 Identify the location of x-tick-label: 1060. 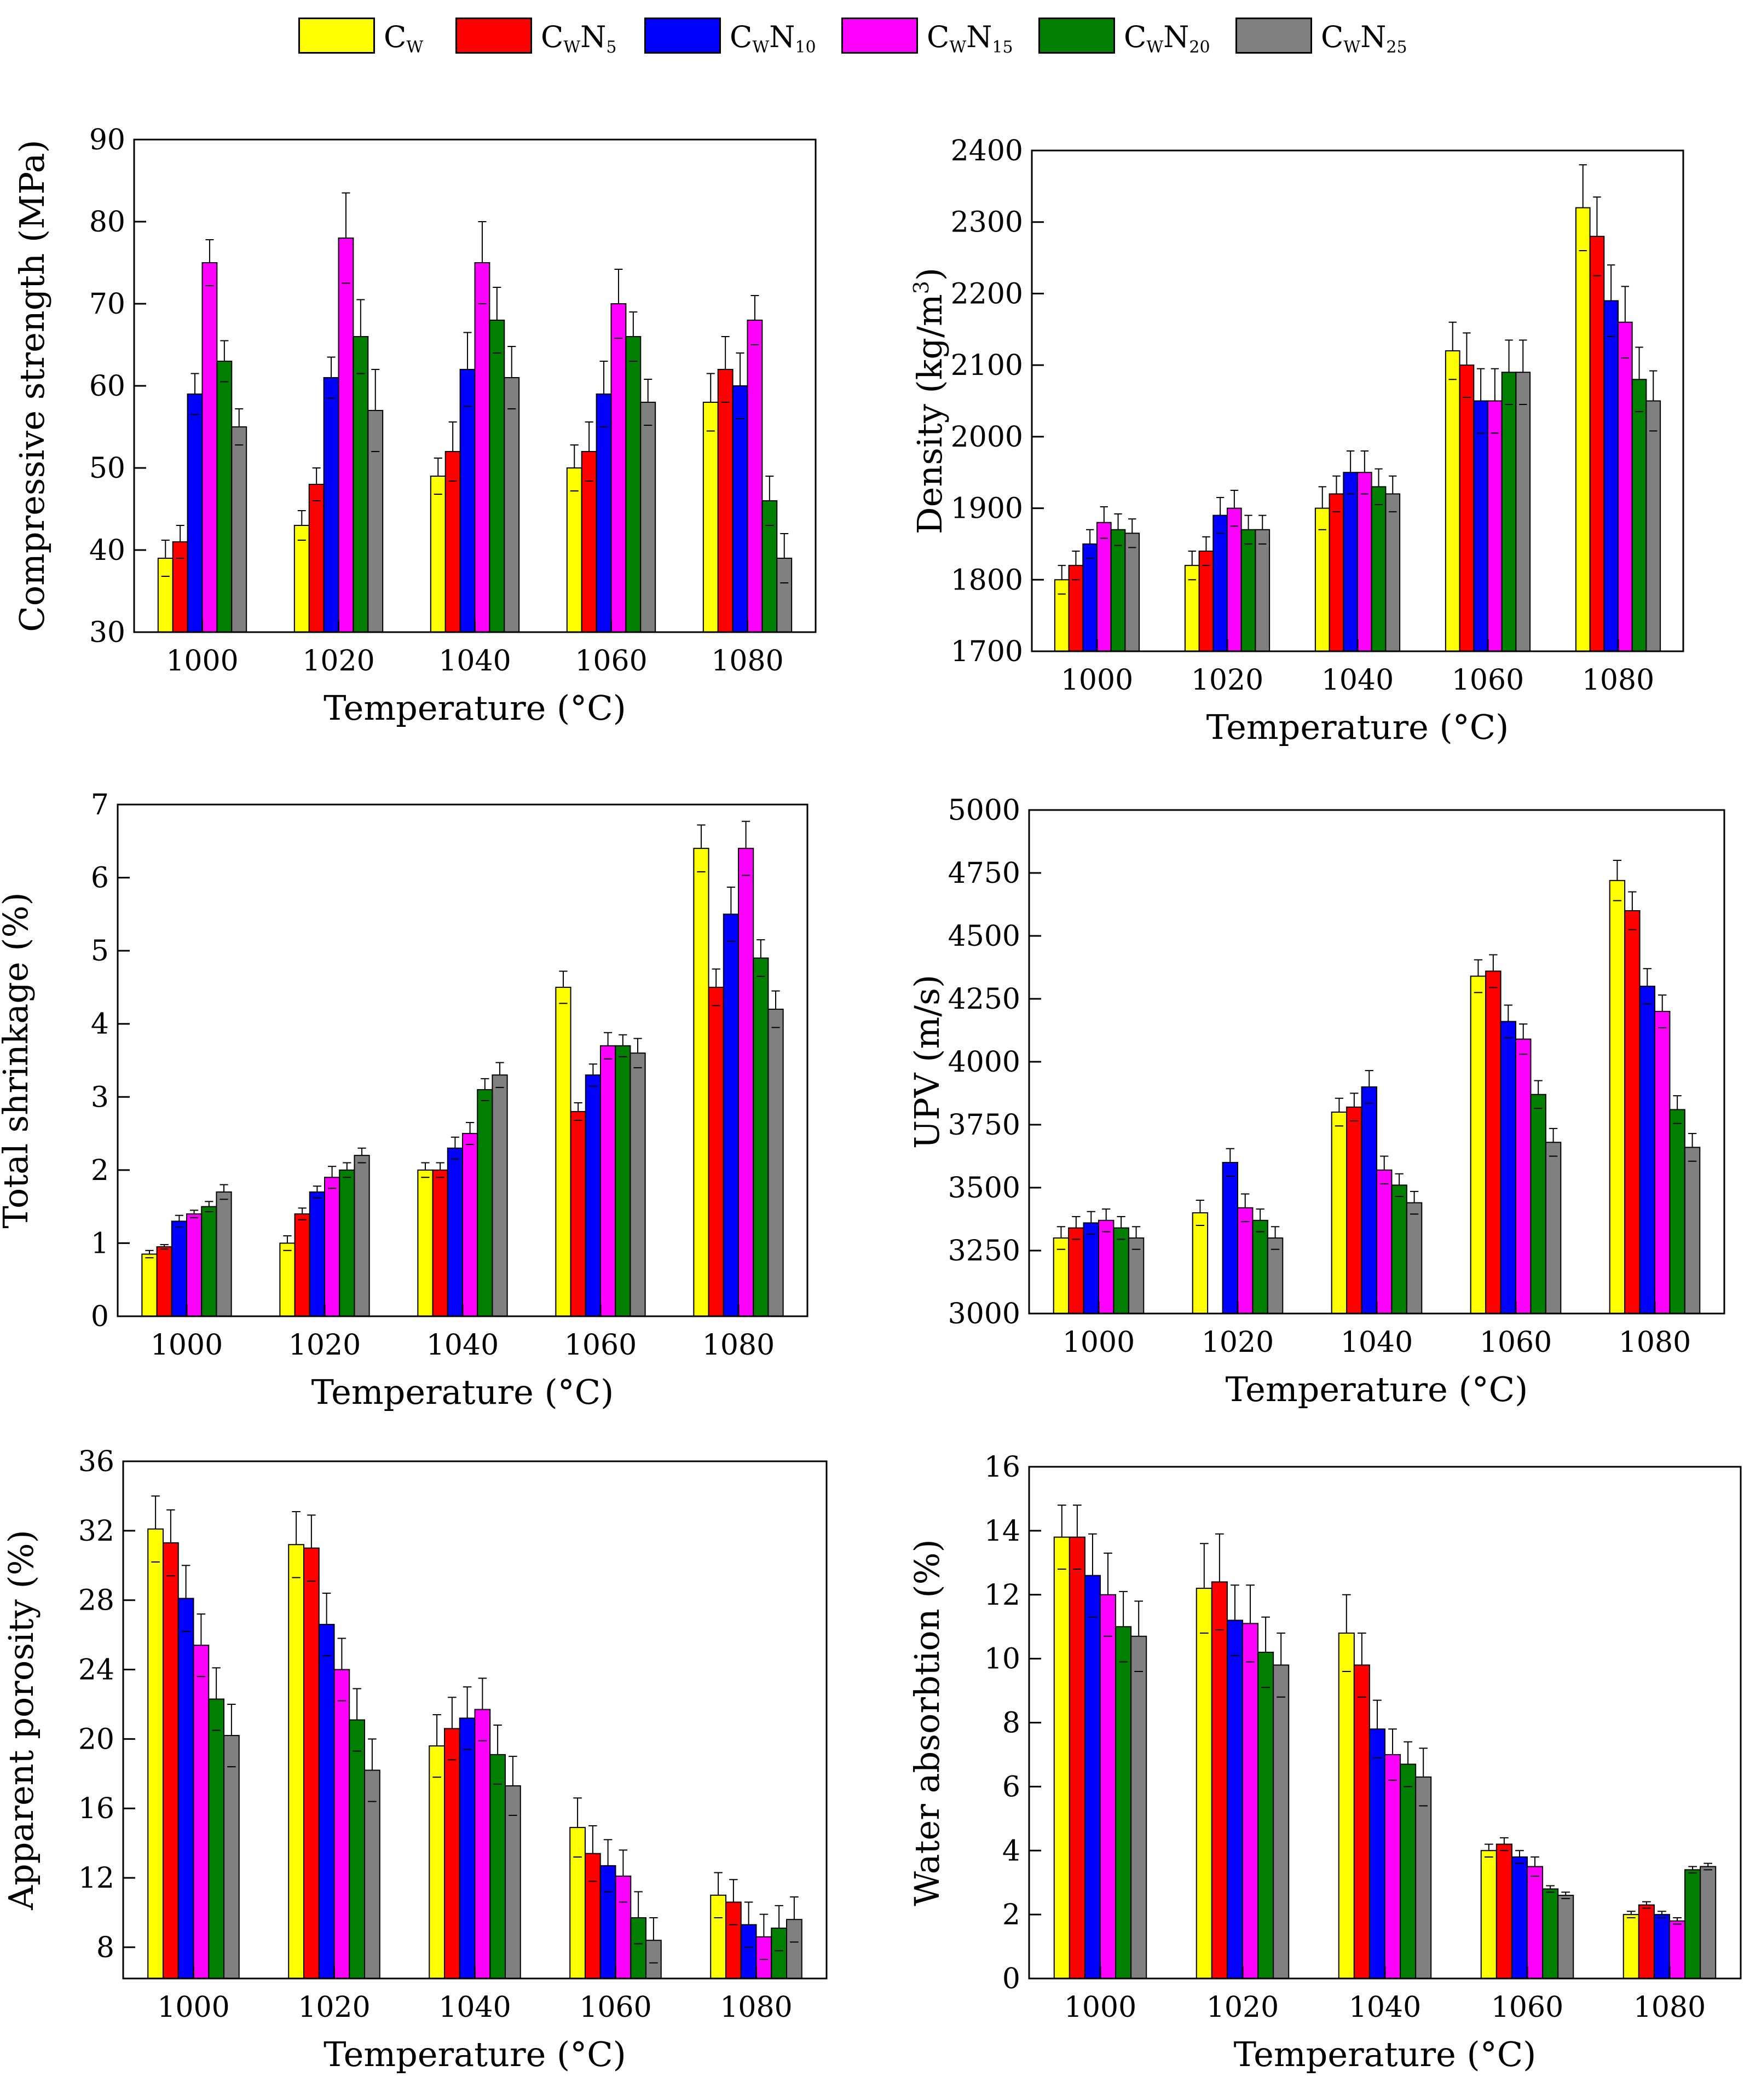
(601, 1346).